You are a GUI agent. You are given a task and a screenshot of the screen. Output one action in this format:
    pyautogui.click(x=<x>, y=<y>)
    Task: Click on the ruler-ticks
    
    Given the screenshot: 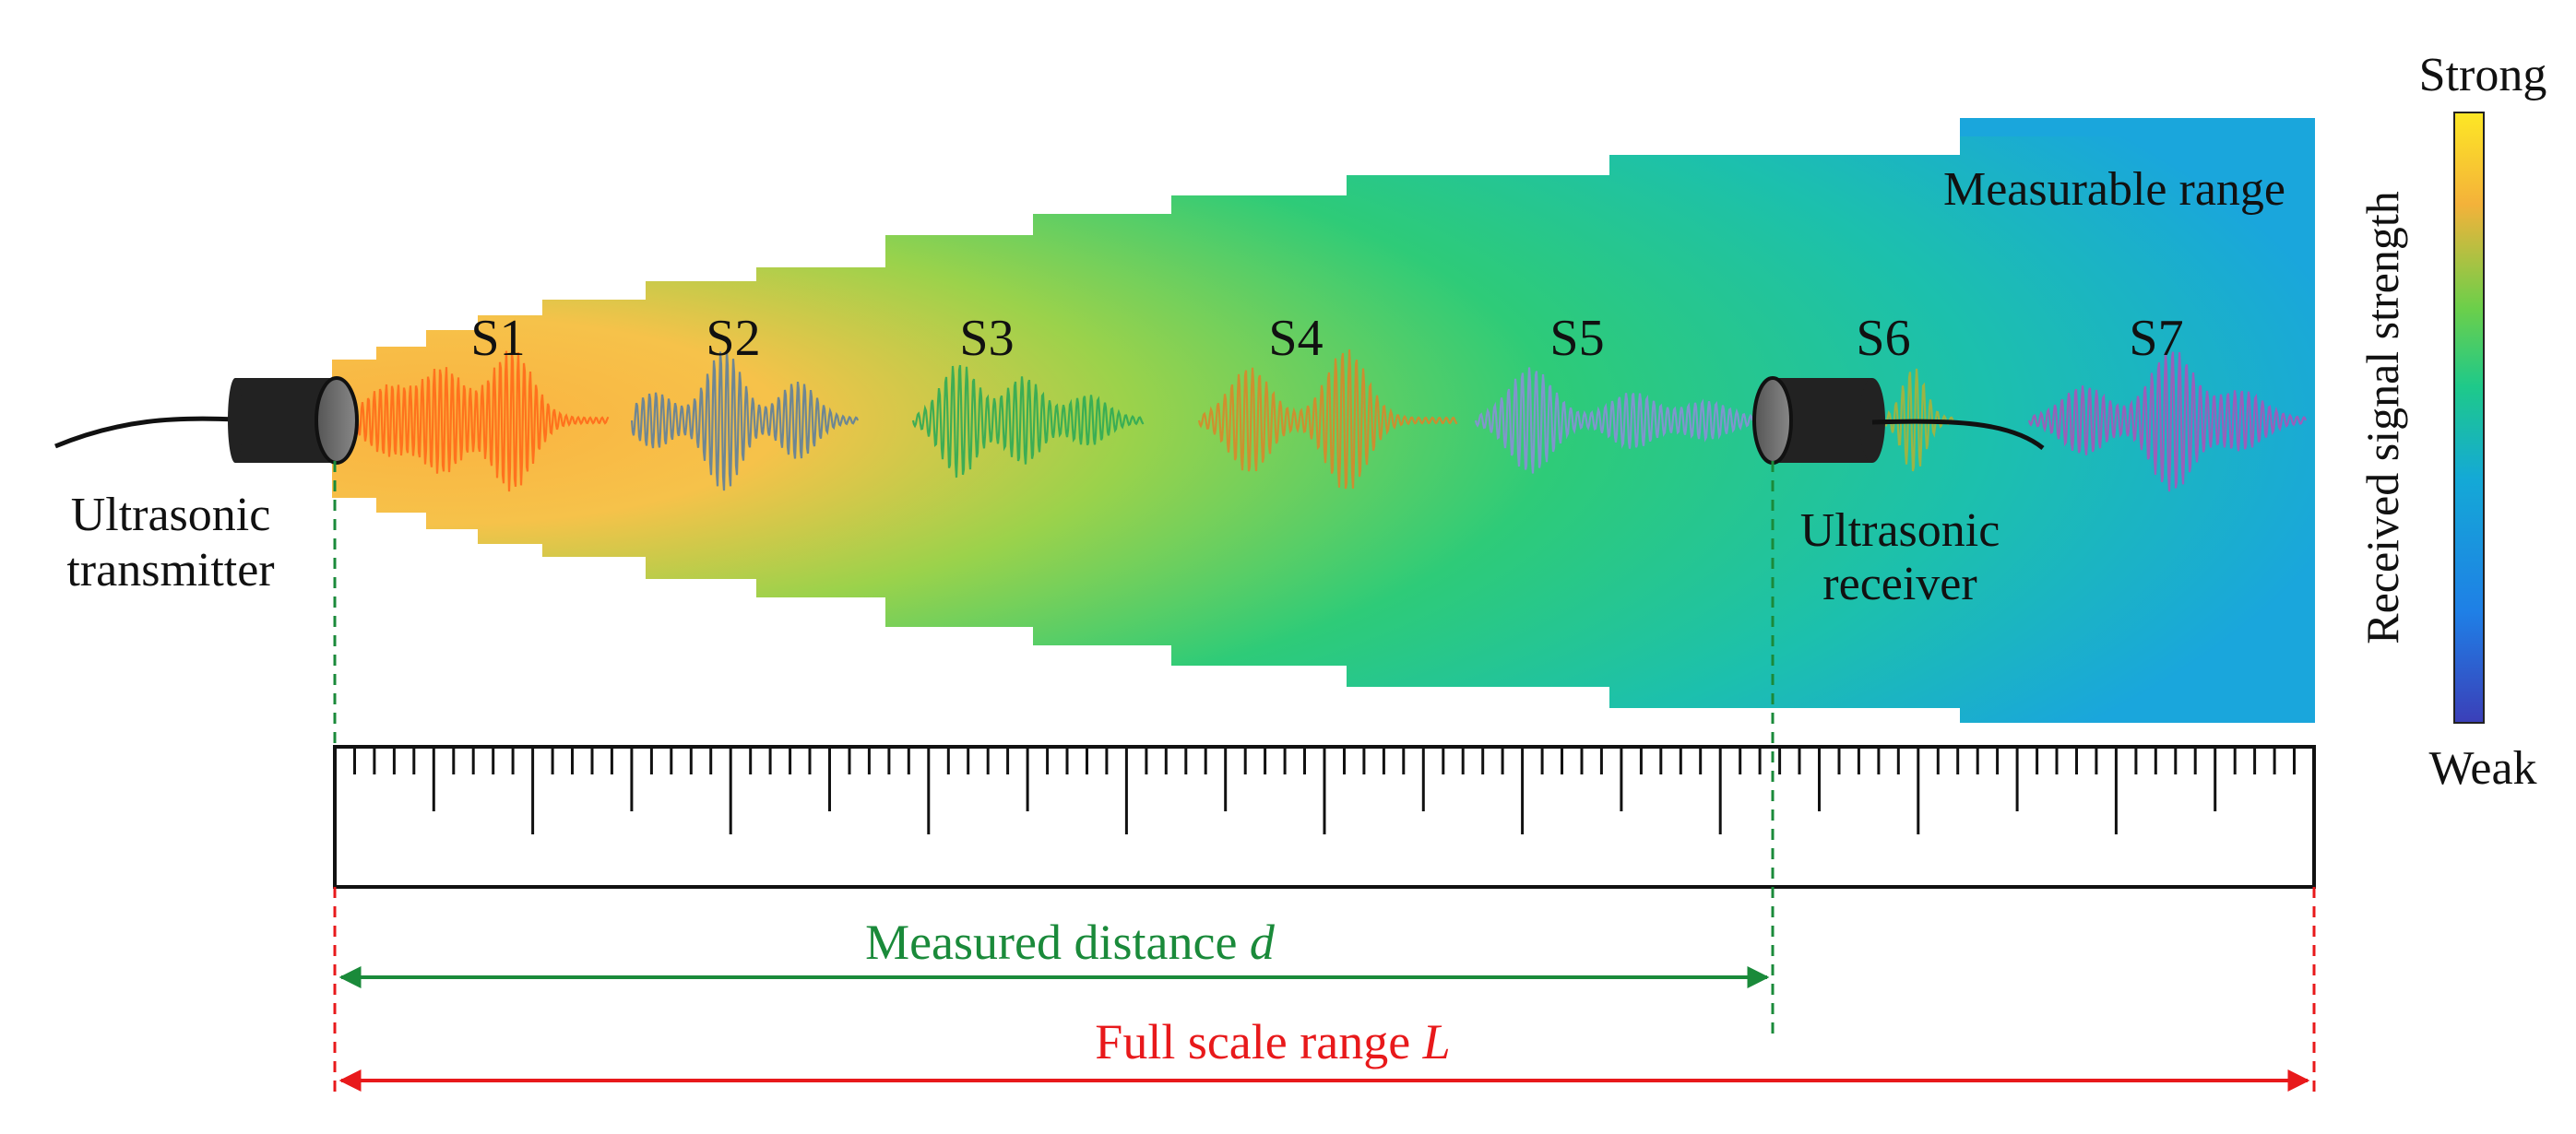 What is the action you would take?
    pyautogui.click(x=1324, y=790)
    